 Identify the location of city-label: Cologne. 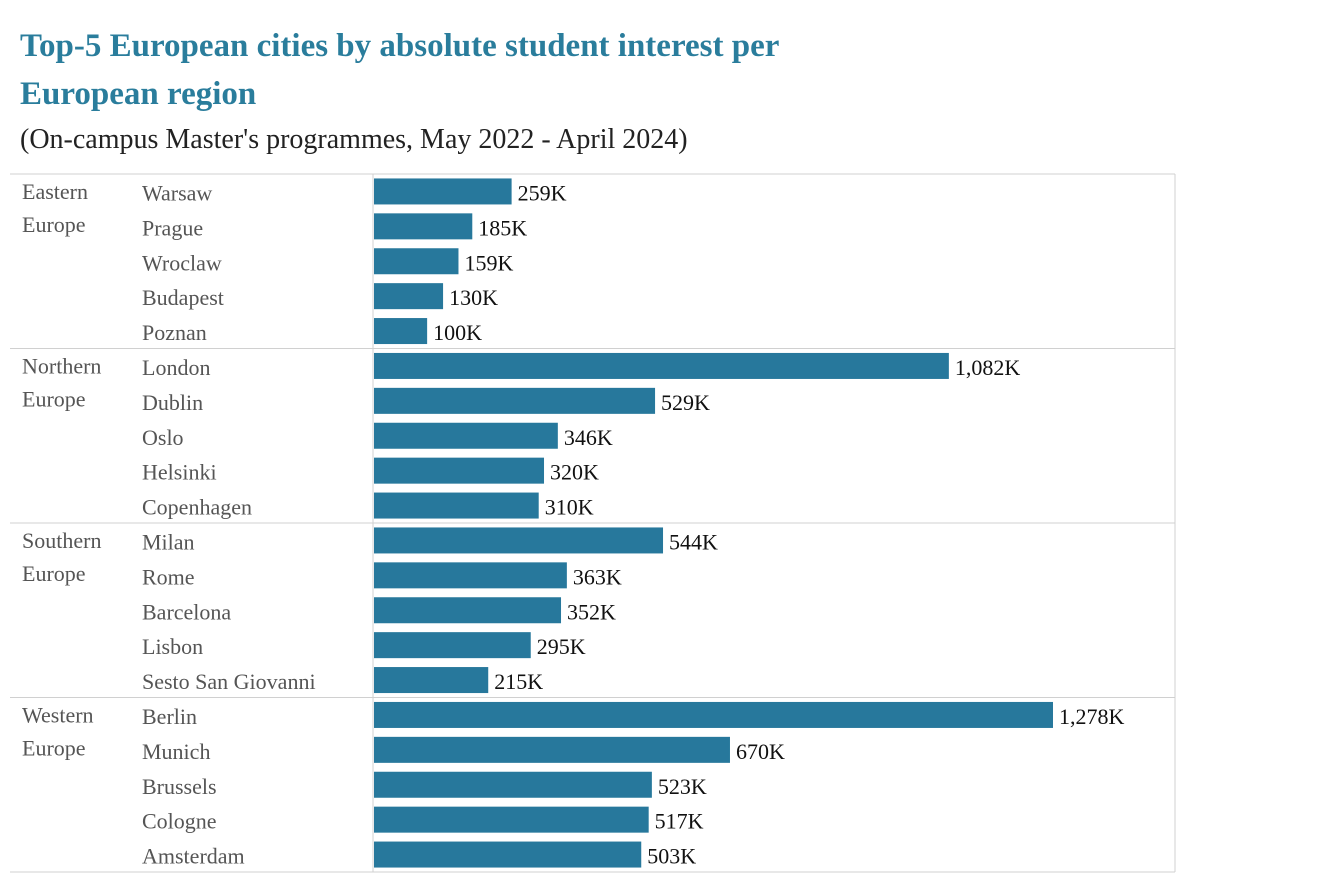
(179, 821).